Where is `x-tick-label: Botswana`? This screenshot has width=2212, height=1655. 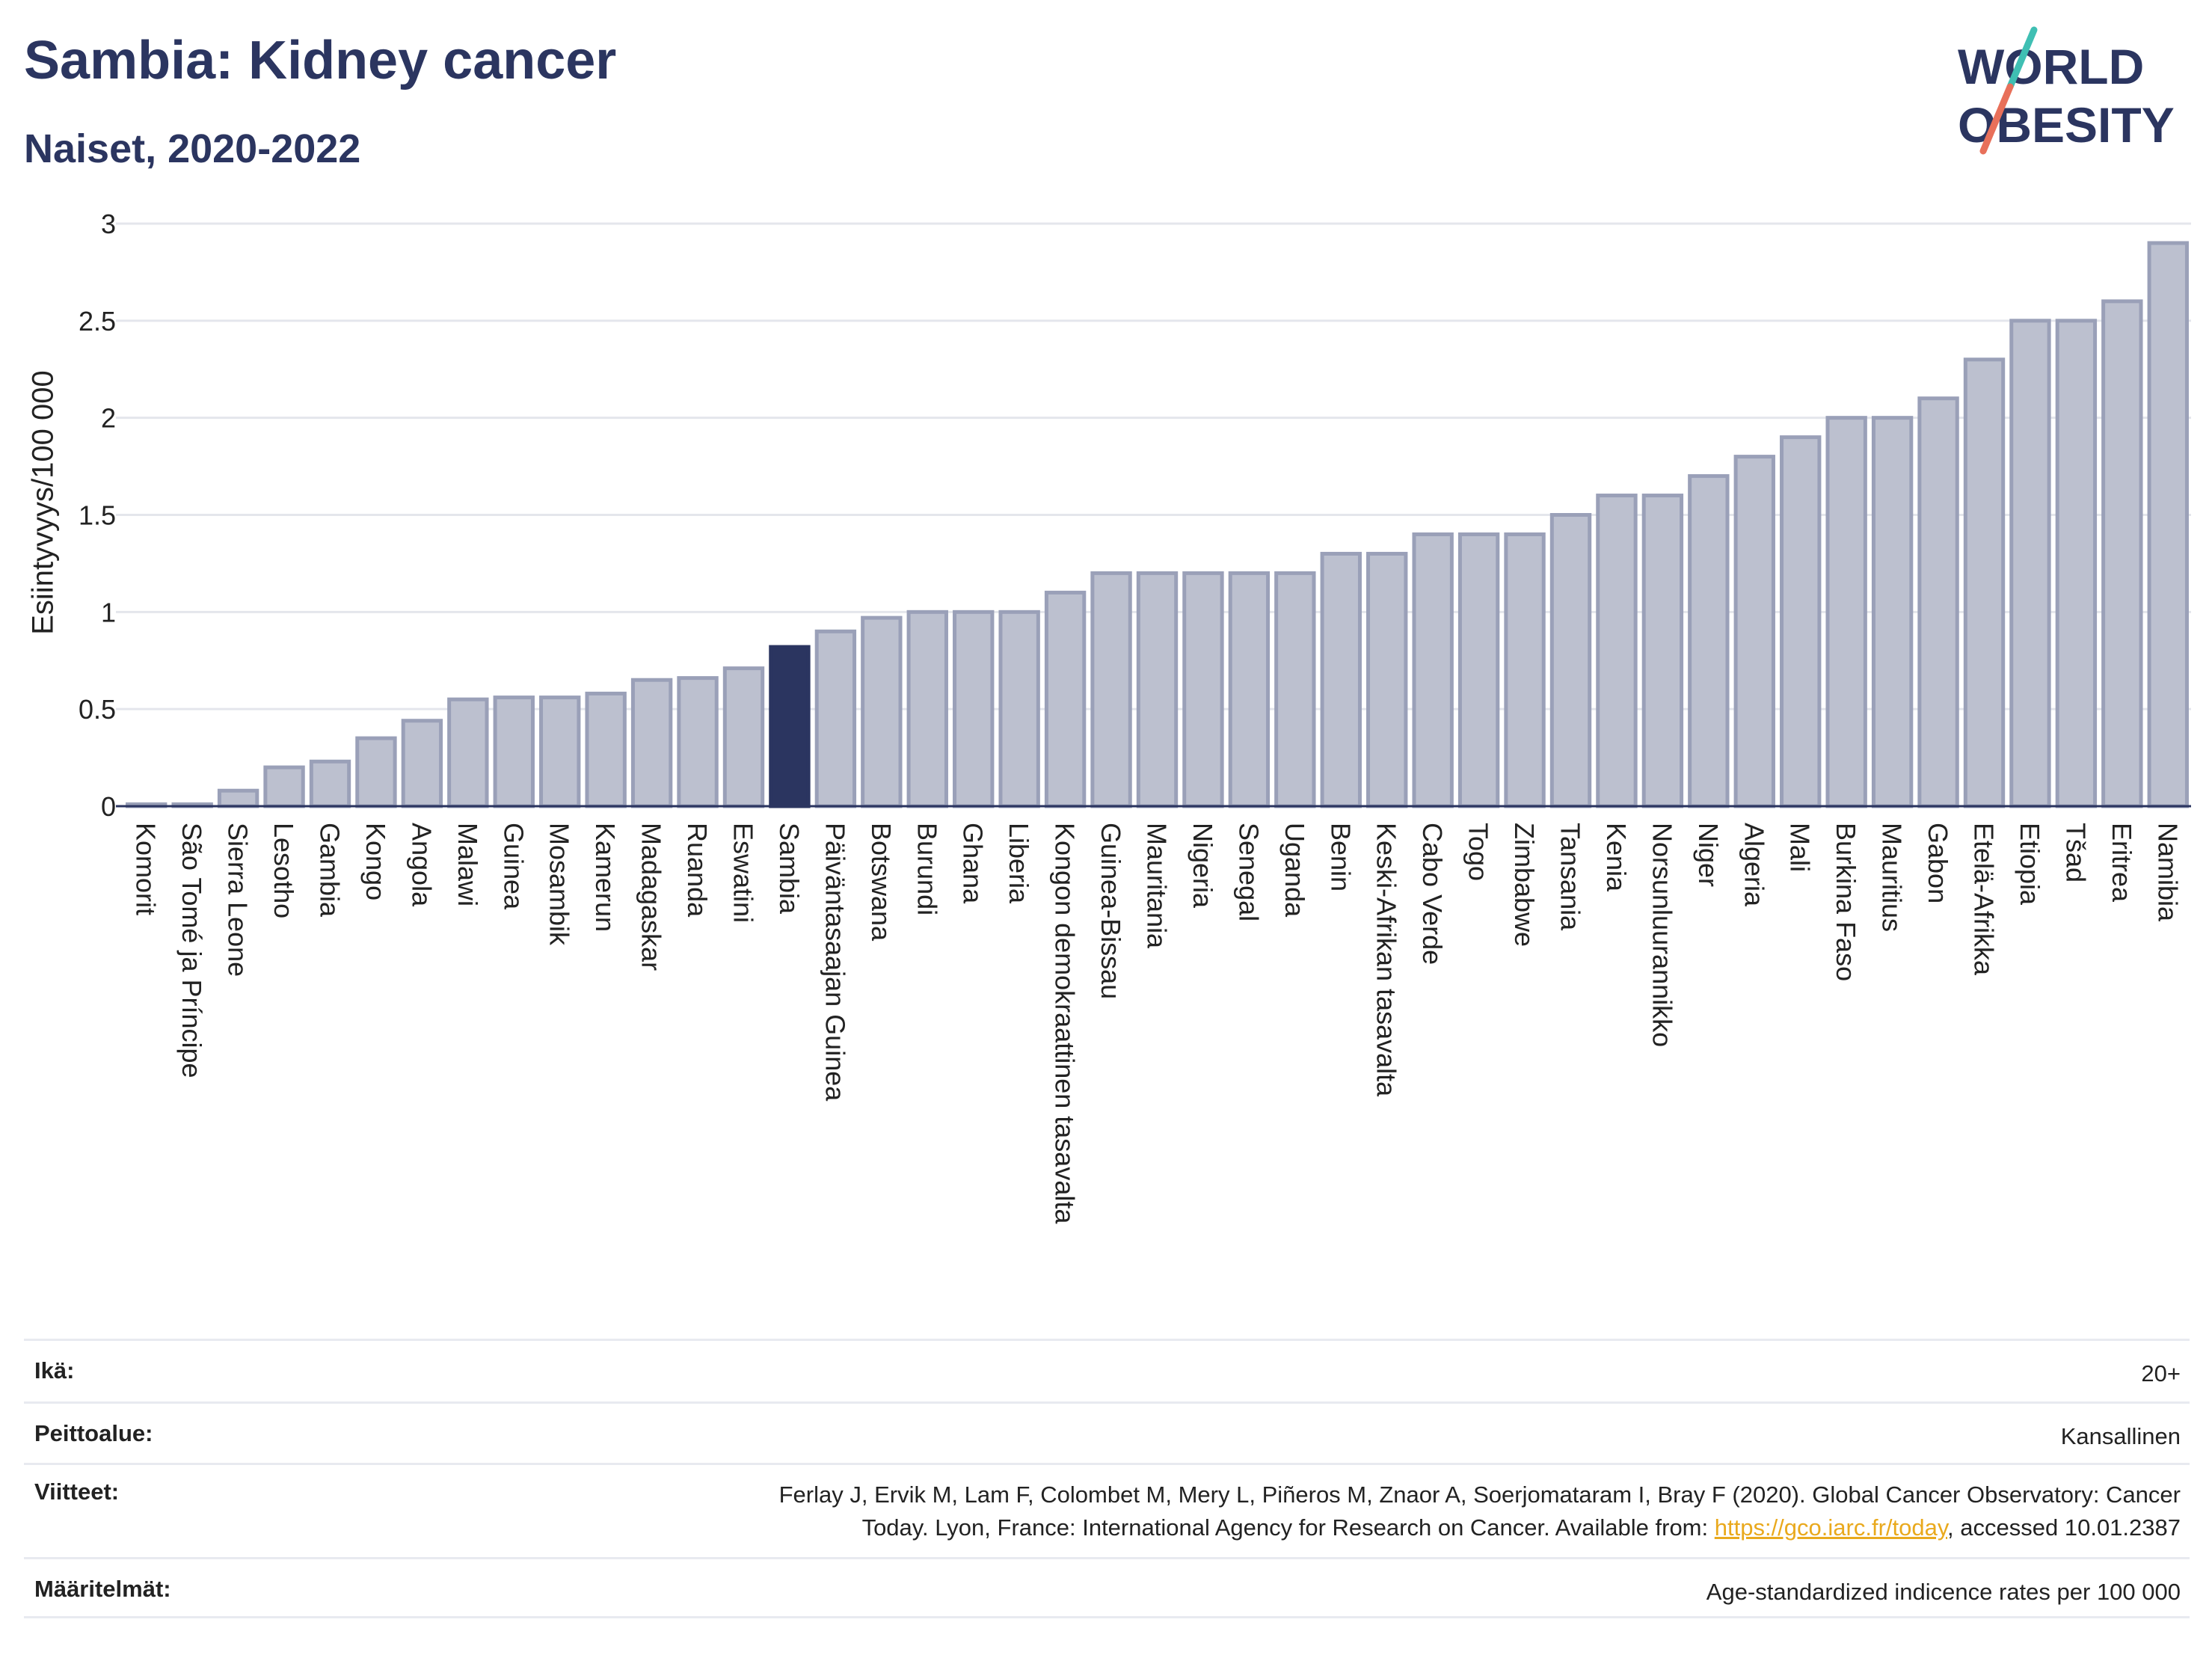
x-tick-label: Botswana is located at coordinates (882, 882).